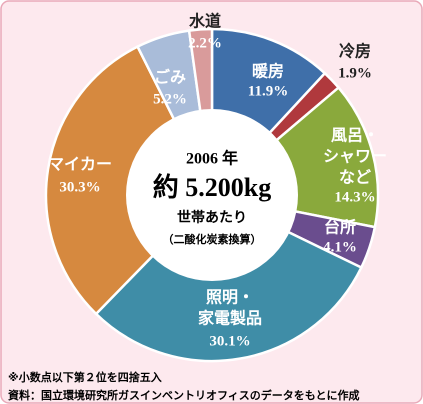  I want to click on footnote: ※小数点以下第２位を四捨五入, so click(85, 377).